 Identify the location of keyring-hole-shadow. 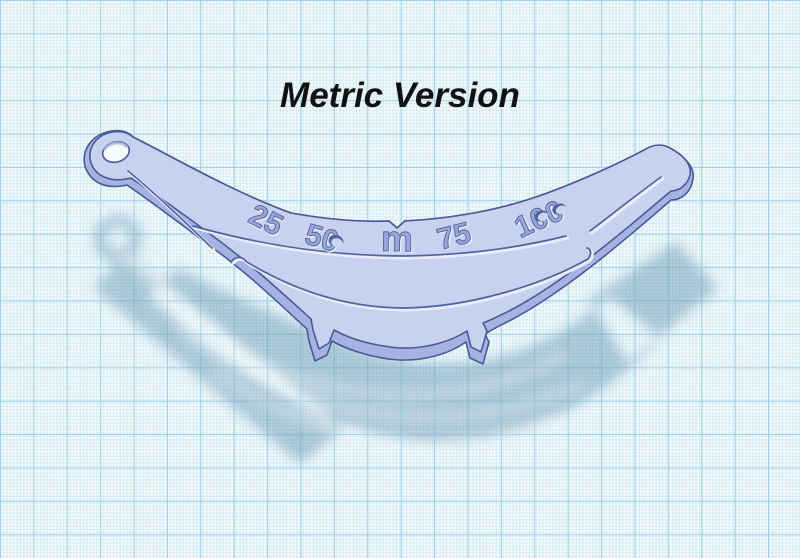
(115, 146).